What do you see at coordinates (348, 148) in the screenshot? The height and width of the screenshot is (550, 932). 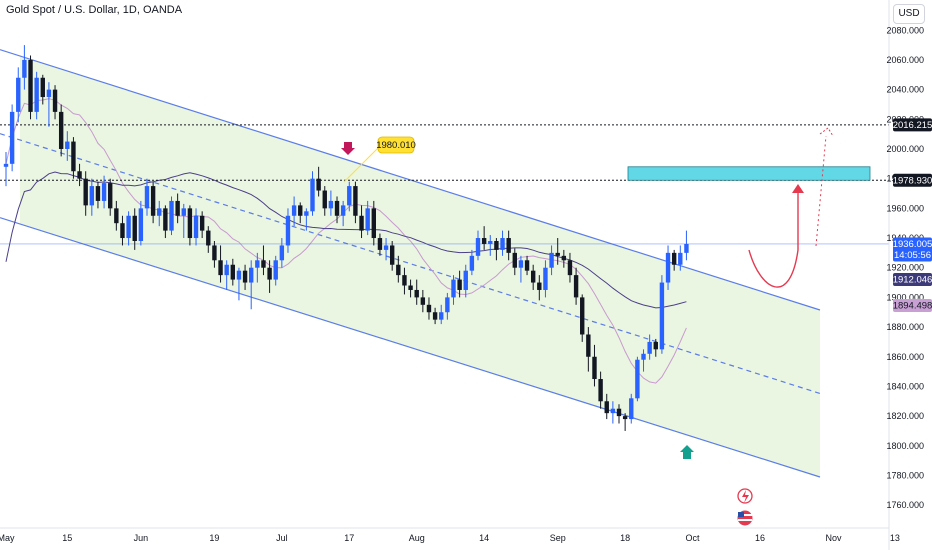 I see `down-arrow-icon` at bounding box center [348, 148].